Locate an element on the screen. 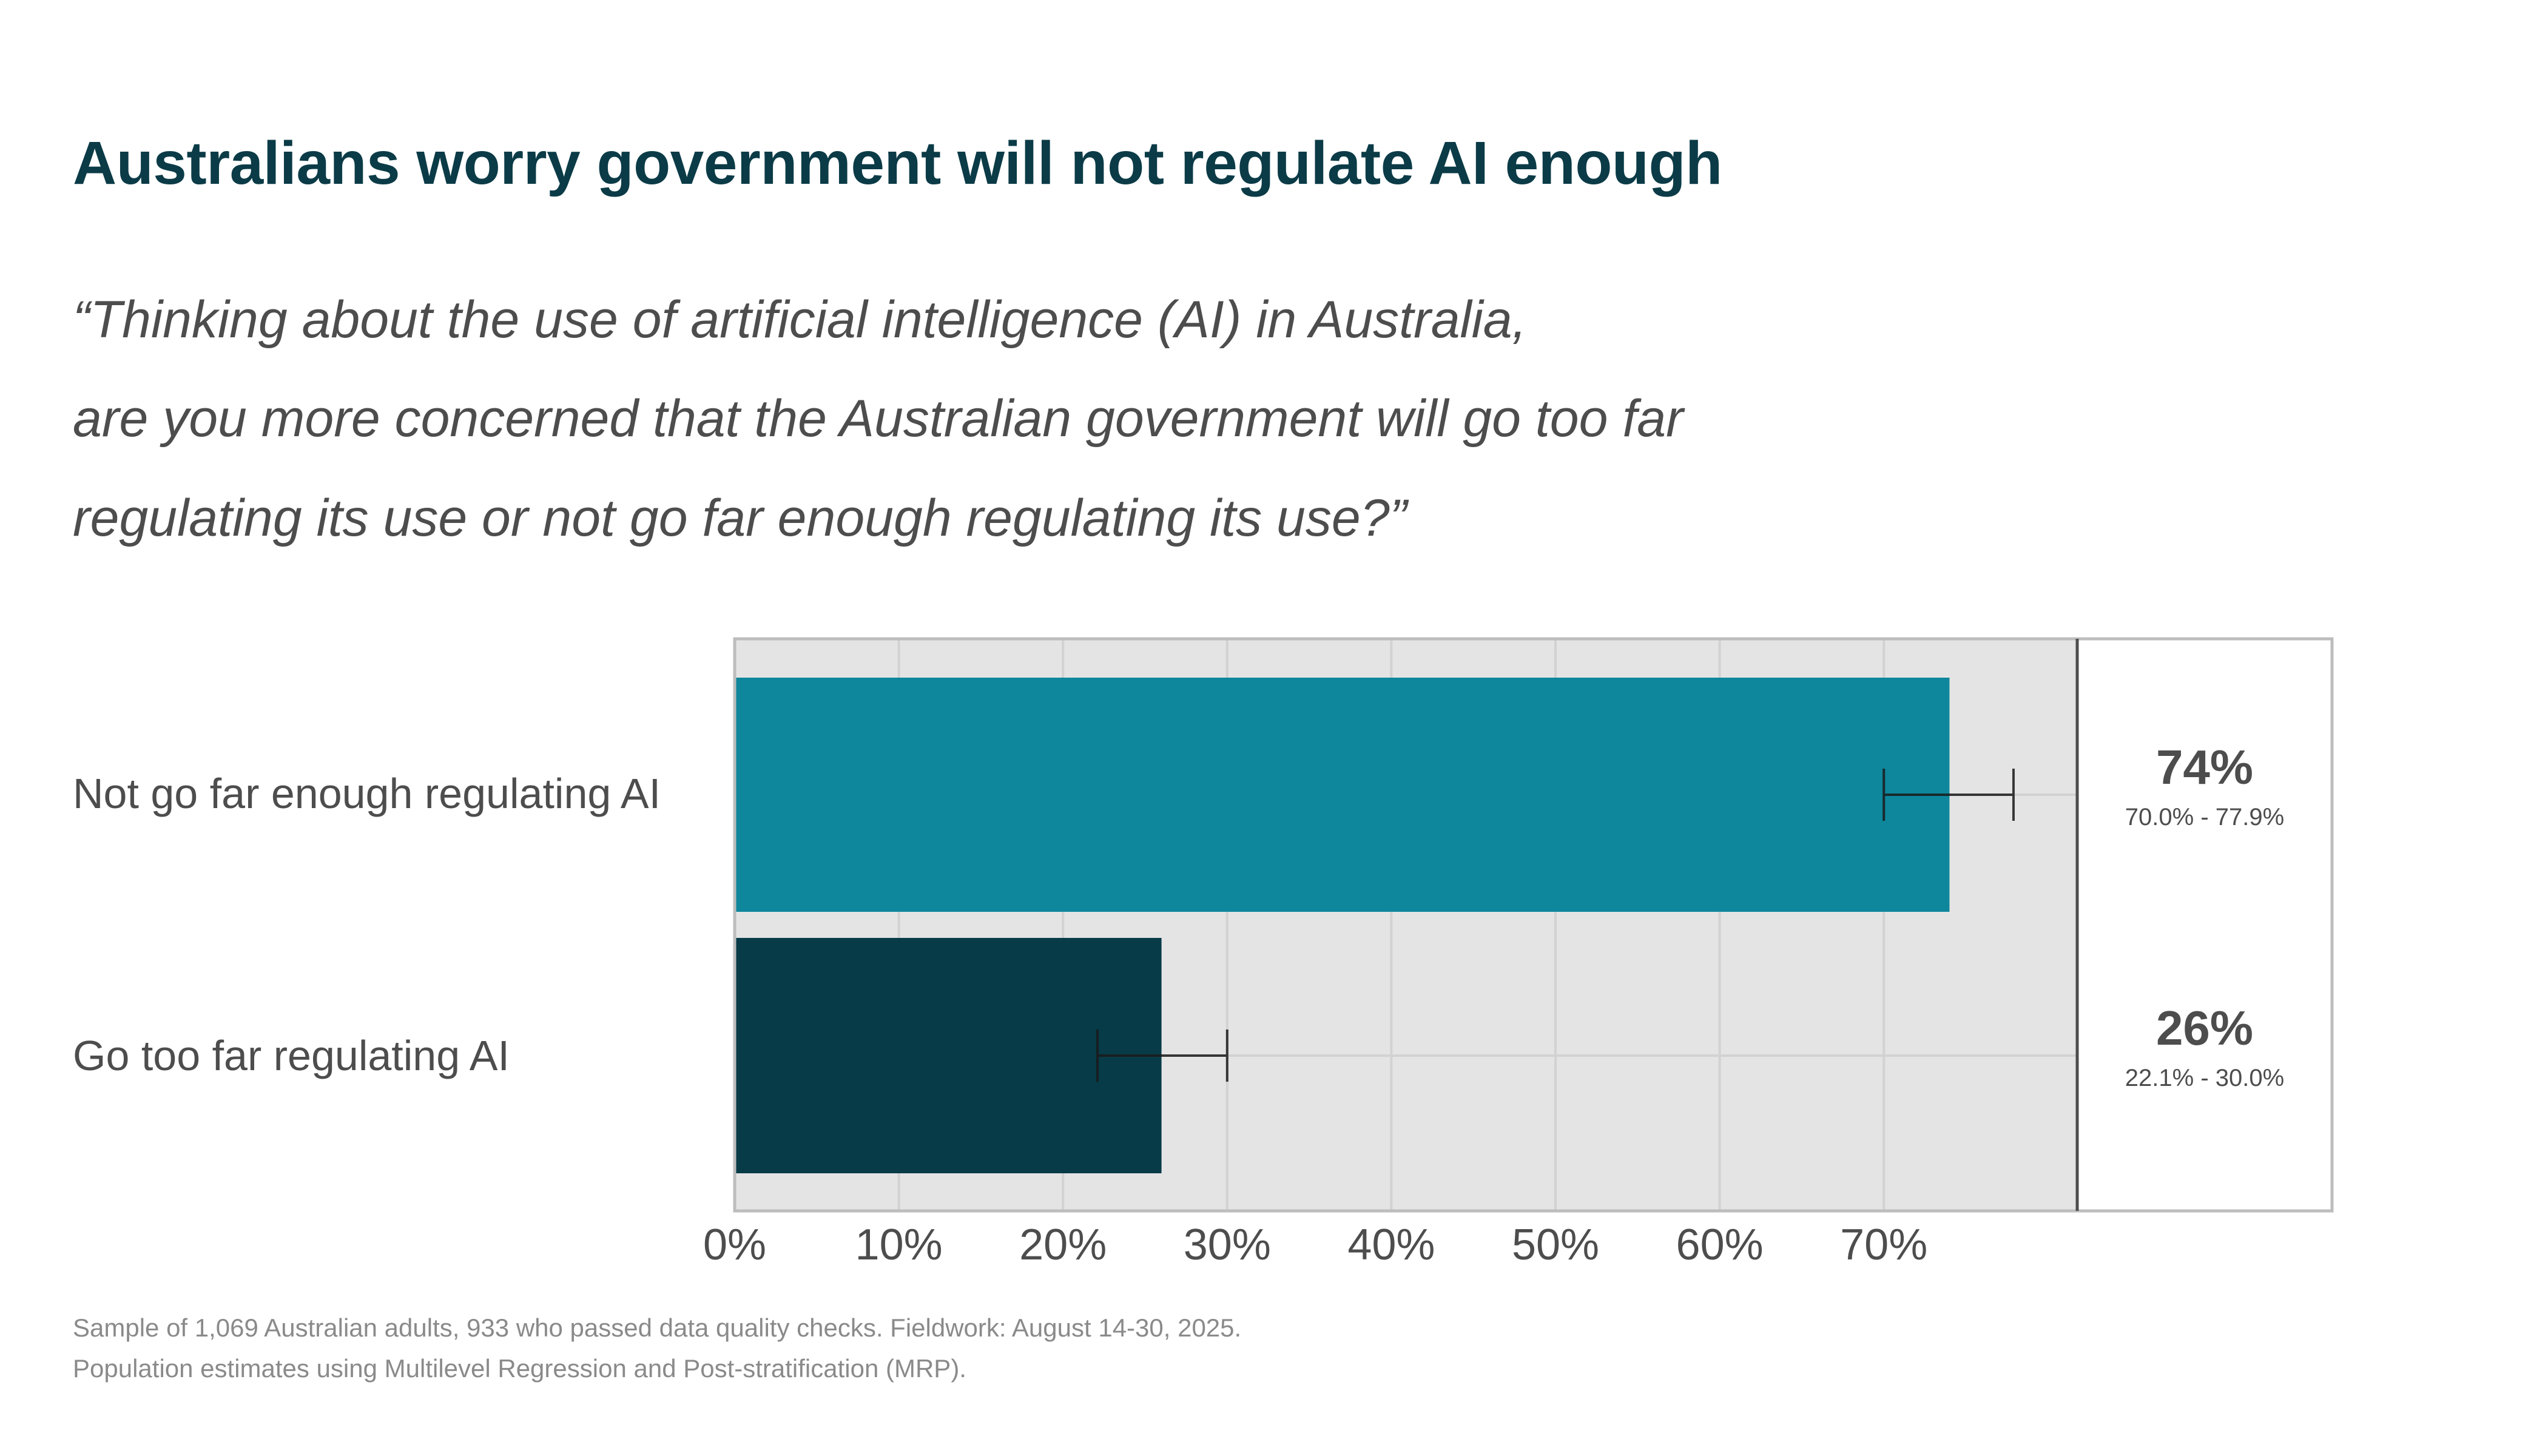  error-bars is located at coordinates (1555, 925).